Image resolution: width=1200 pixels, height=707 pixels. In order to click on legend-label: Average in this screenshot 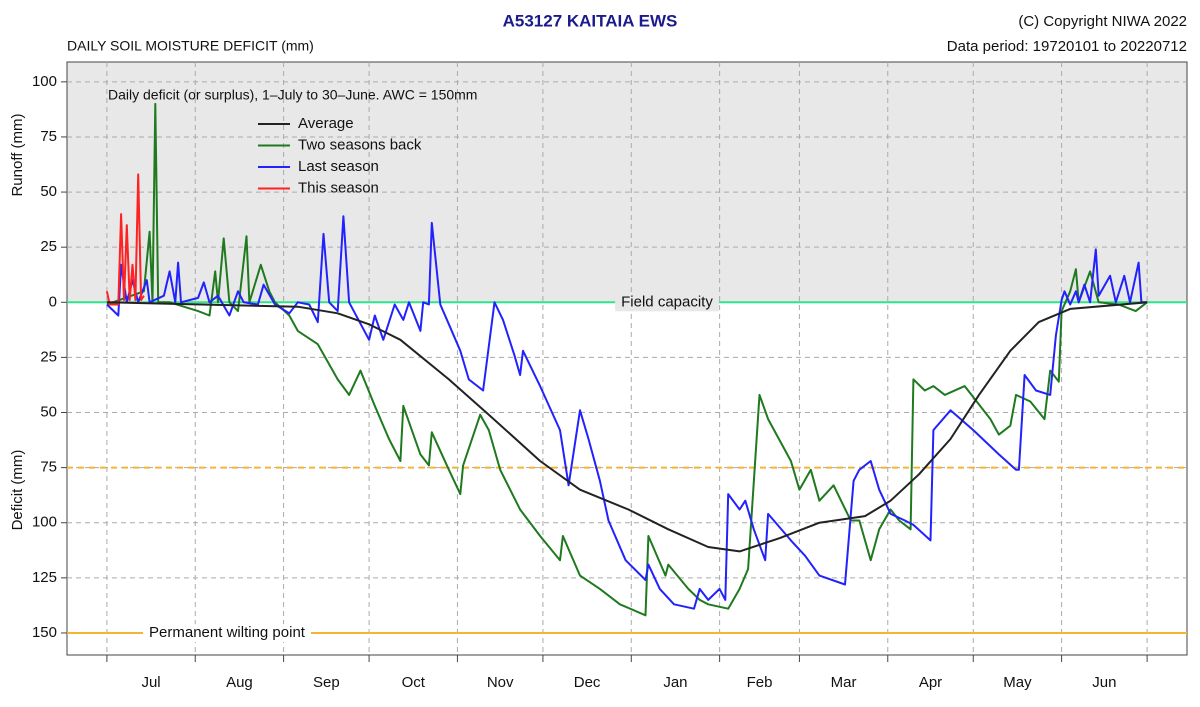, I will do `click(326, 123)`.